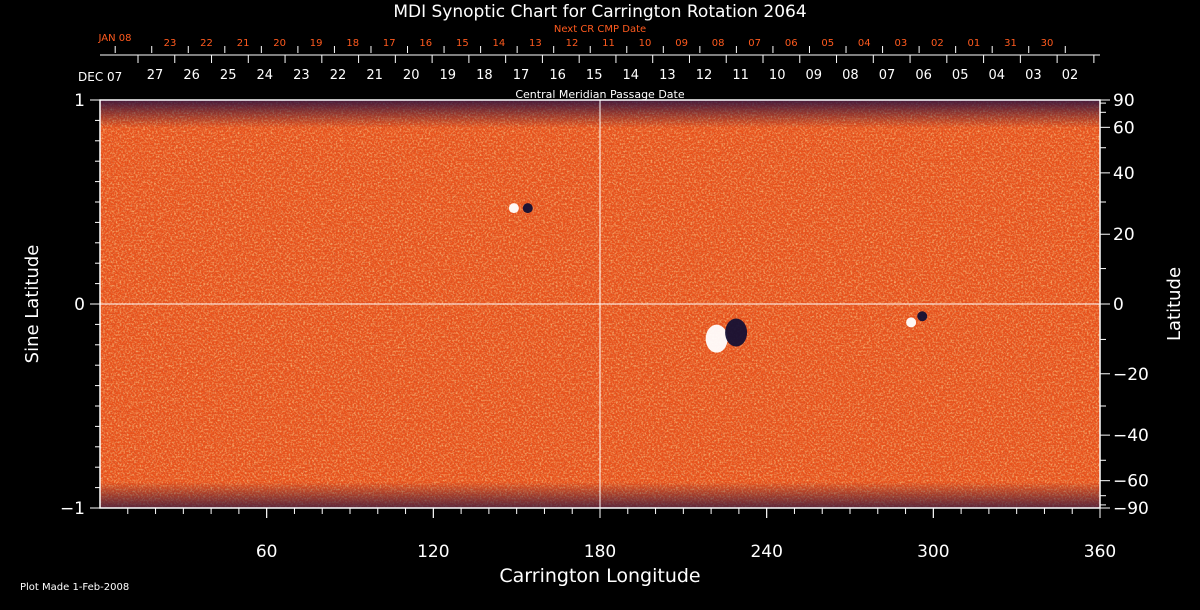 The height and width of the screenshot is (610, 1200). What do you see at coordinates (374, 75) in the screenshot?
I see `cmp-date-label: 21` at bounding box center [374, 75].